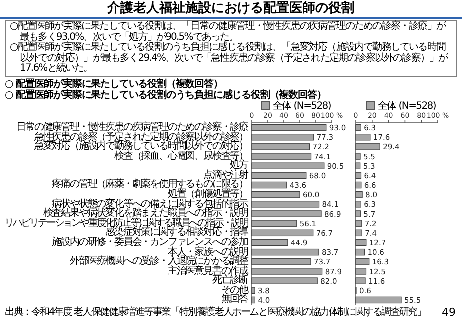 The height and width of the screenshot is (320, 462). I want to click on y-tick-label: 施設内の研修・委員会・カンファレンスへの参加, so click(150, 242).